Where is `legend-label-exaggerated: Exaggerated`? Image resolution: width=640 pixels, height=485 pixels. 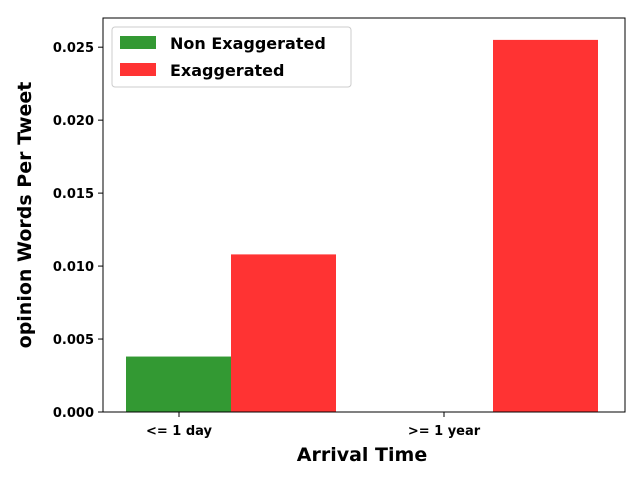 legend-label-exaggerated: Exaggerated is located at coordinates (227, 70).